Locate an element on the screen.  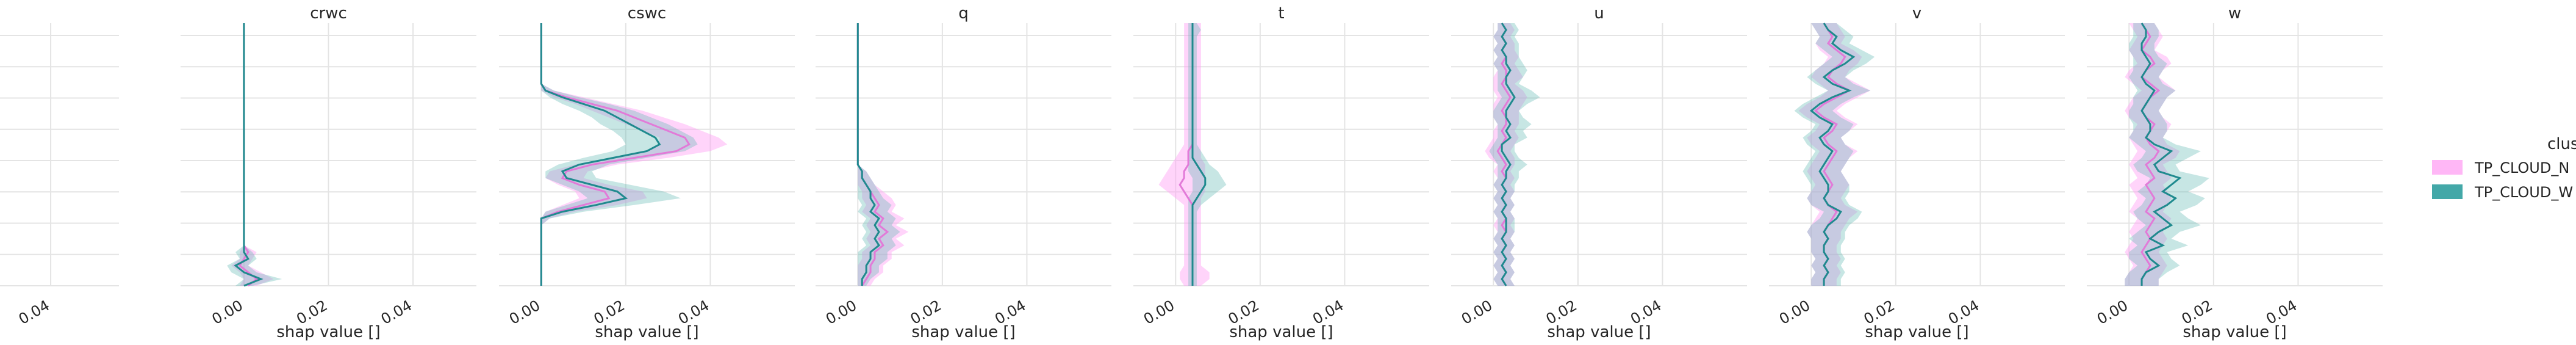
panel-title: cswc is located at coordinates (647, 13).